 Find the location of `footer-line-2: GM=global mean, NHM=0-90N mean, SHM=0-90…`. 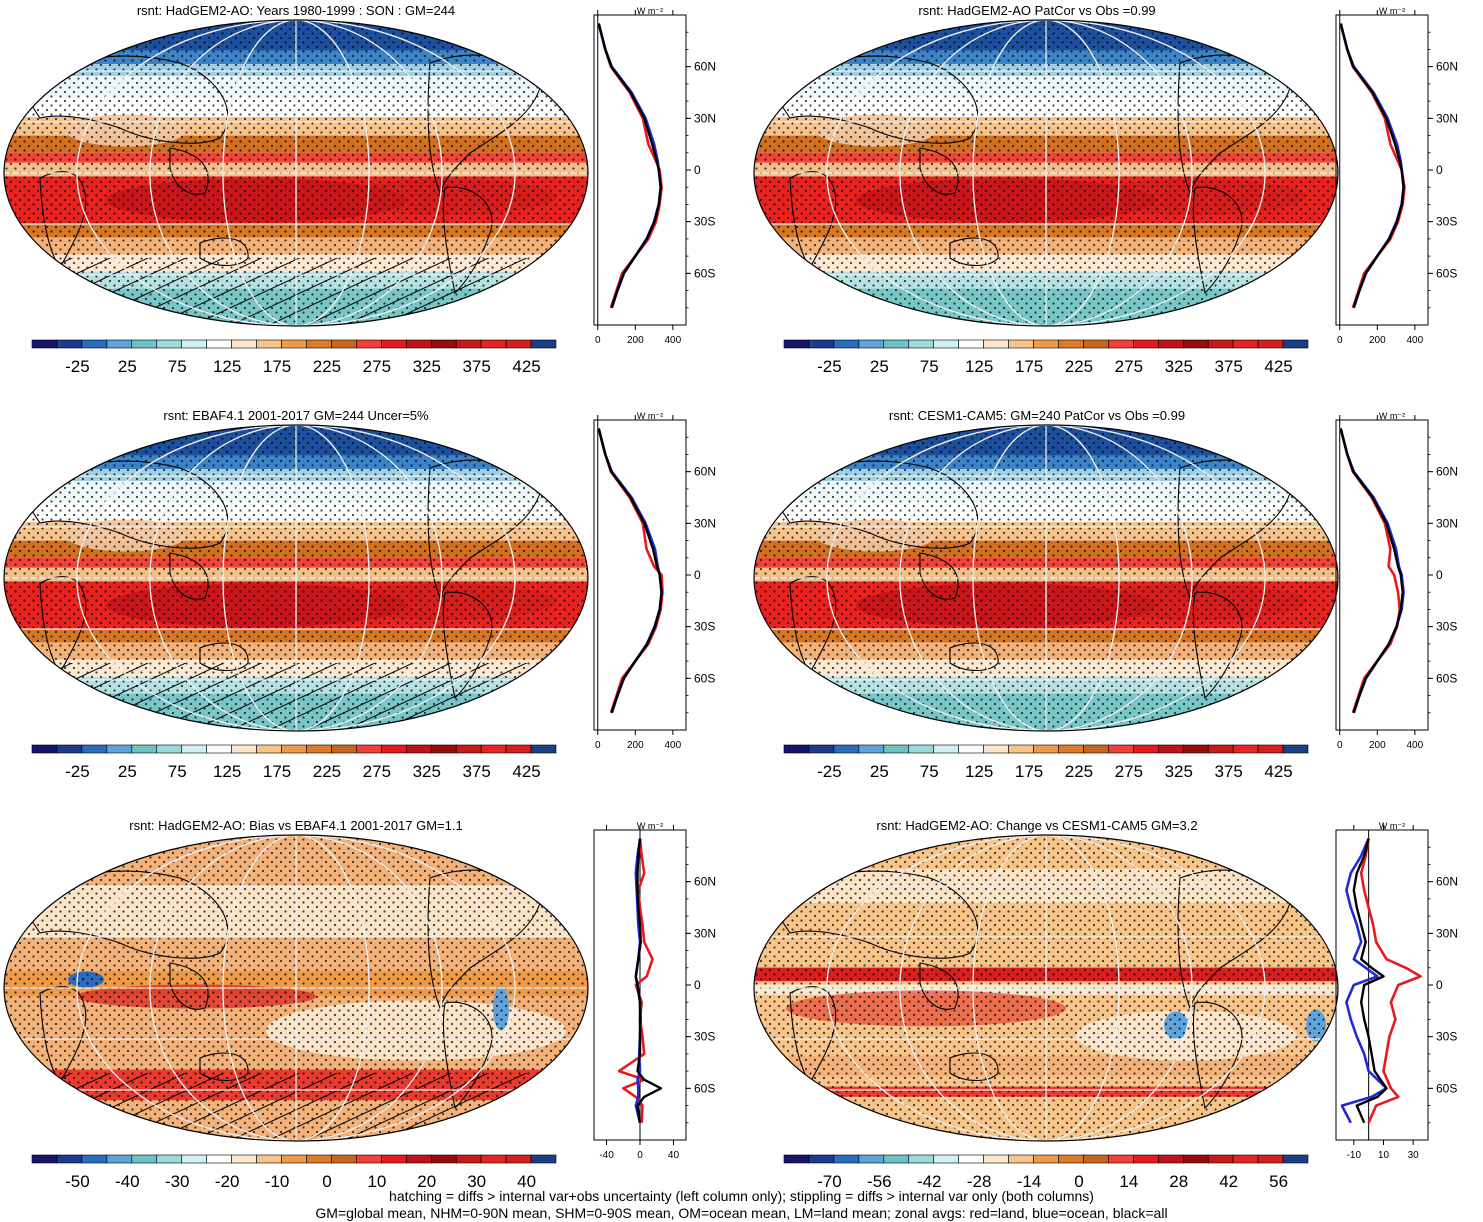

footer-line-2: GM=global mean, NHM=0-90N mean, SHM=0-90… is located at coordinates (741, 1213).